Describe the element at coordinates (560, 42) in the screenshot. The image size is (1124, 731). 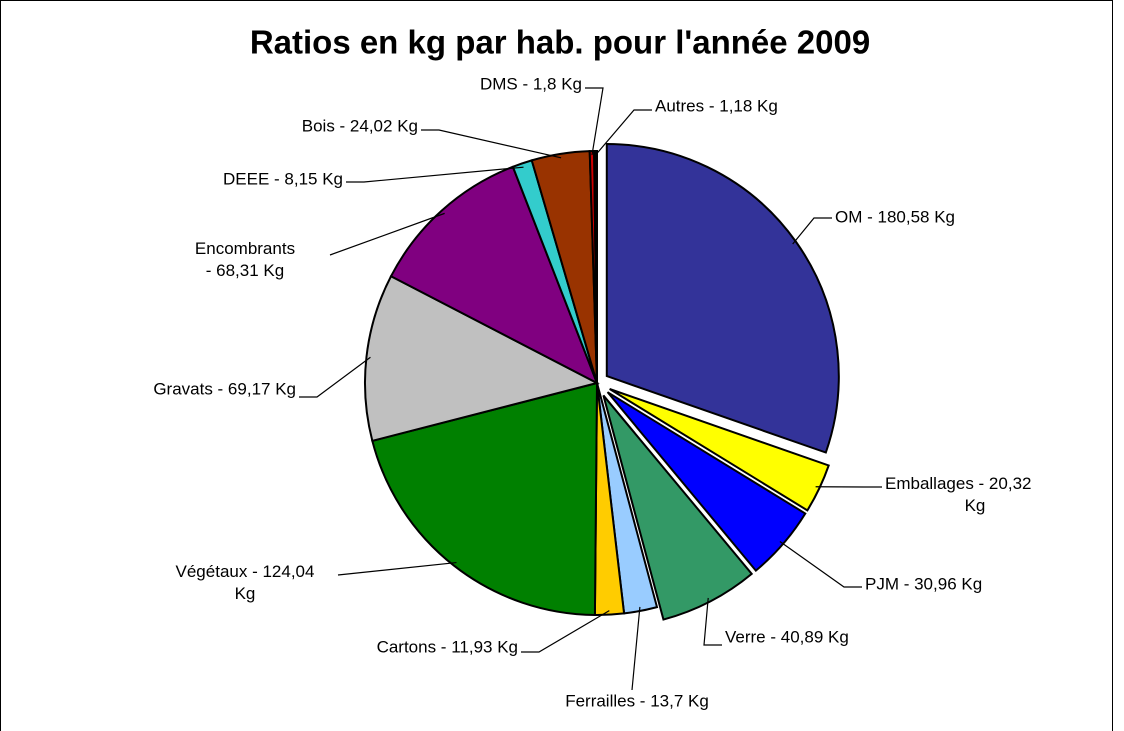
I see `chart-title: Ratios en kg par hab. pour l'année 2009` at that location.